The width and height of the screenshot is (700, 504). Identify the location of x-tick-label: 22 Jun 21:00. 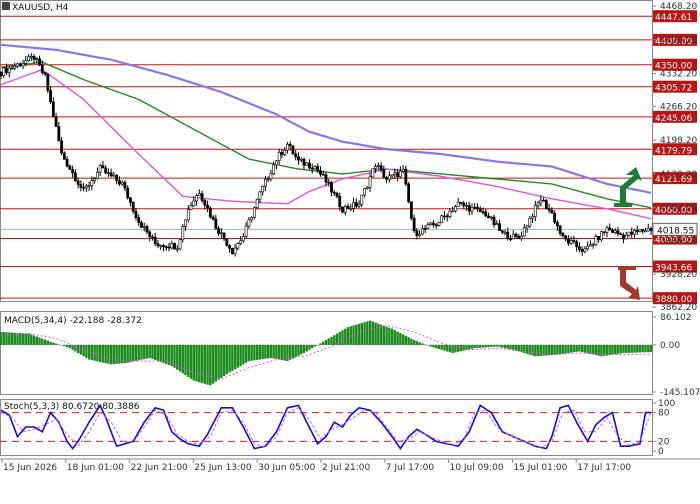
(159, 468).